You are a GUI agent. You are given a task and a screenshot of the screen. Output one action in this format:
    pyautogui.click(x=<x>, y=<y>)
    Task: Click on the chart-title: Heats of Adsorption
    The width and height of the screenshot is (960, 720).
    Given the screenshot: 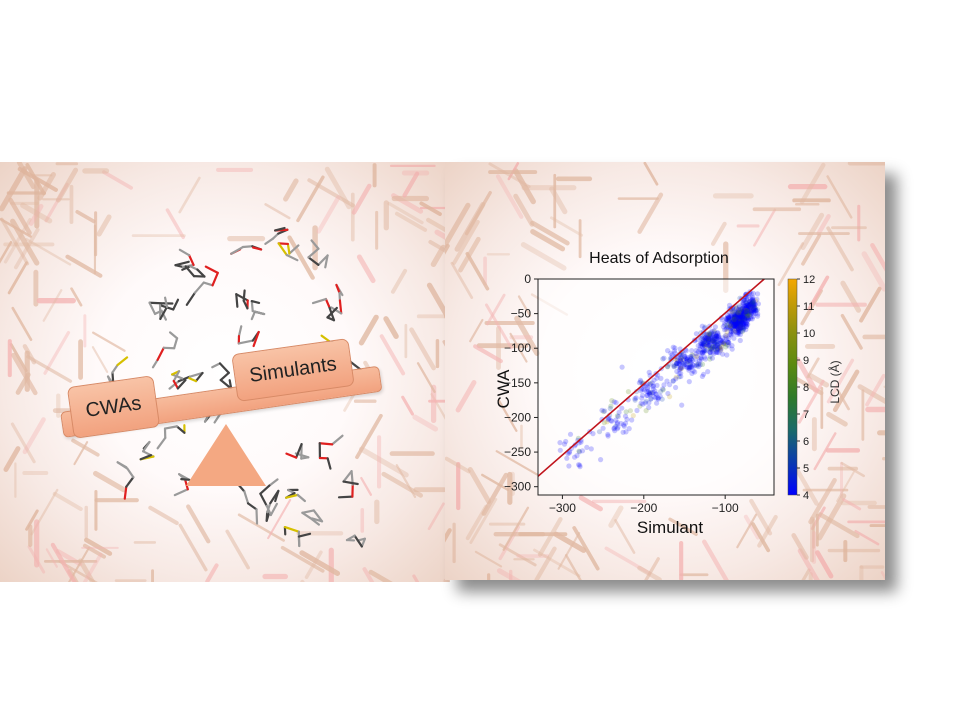 What is the action you would take?
    pyautogui.click(x=659, y=258)
    